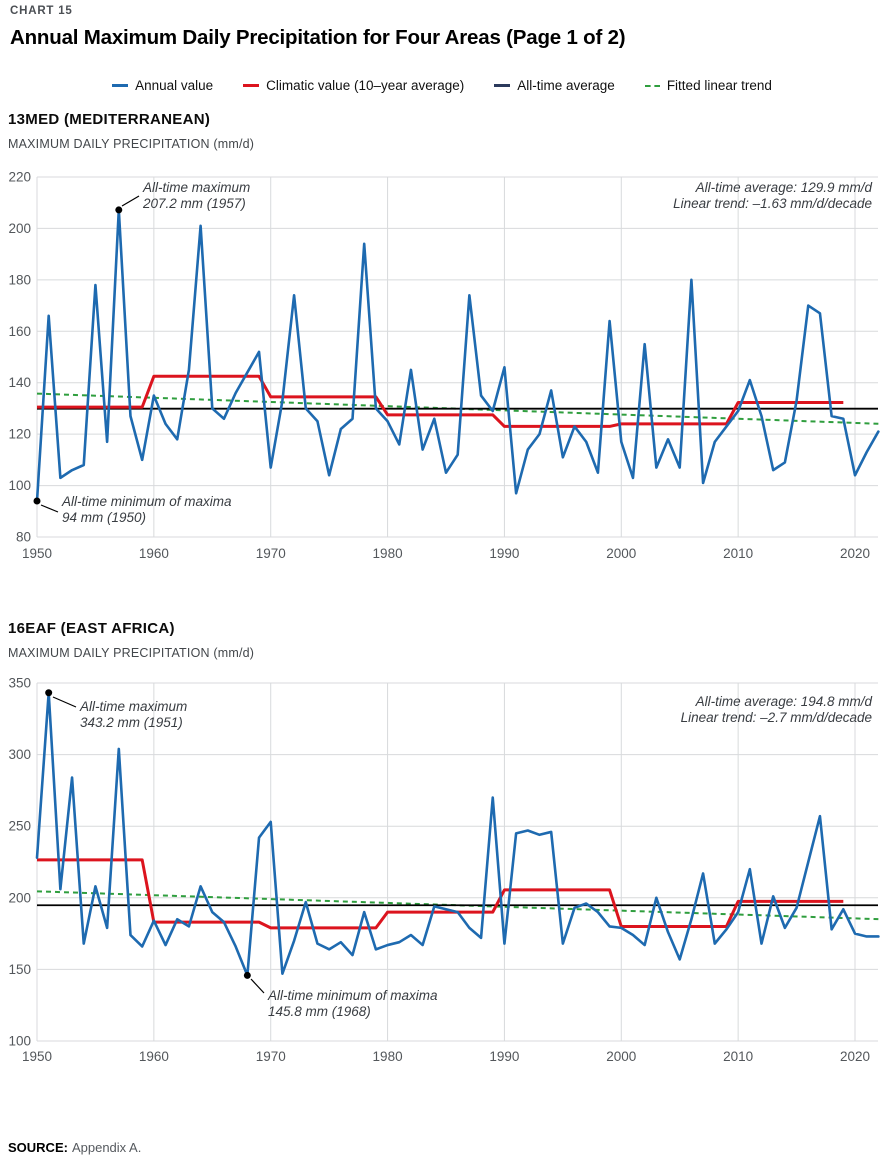 The image size is (884, 1163). Describe the element at coordinates (365, 85) in the screenshot. I see `legend-label: Climatic value (10–year average)` at that location.